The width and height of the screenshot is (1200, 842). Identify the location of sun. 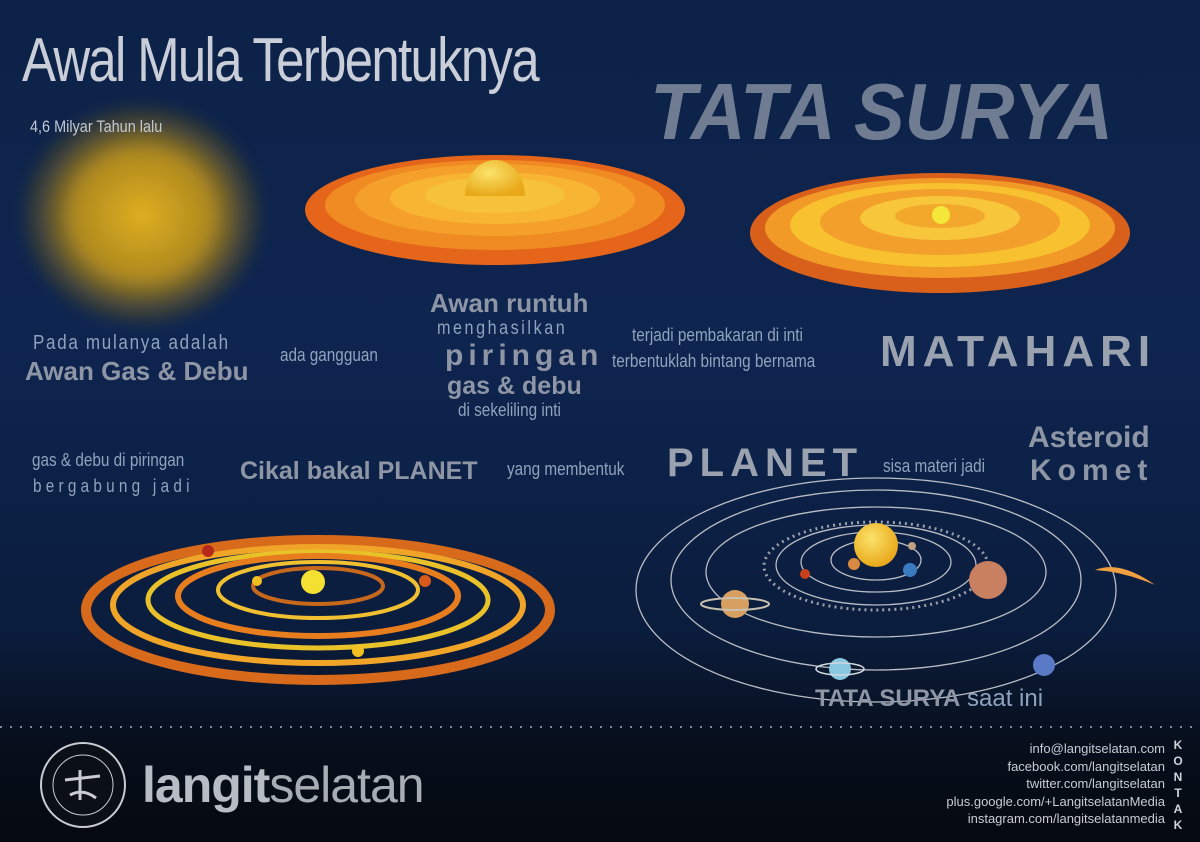
(941, 215).